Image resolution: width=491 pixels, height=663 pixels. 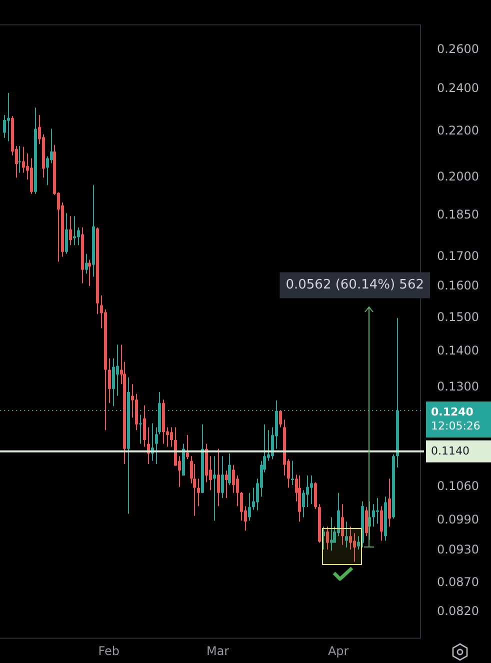 What do you see at coordinates (455, 418) in the screenshot?
I see `ref-line-label: 0.1240 12:05:26` at bounding box center [455, 418].